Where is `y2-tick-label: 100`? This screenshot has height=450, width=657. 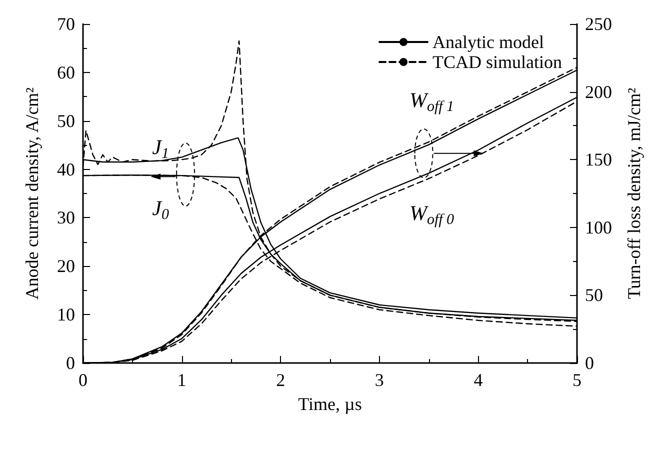
y2-tick-label: 100 is located at coordinates (598, 227).